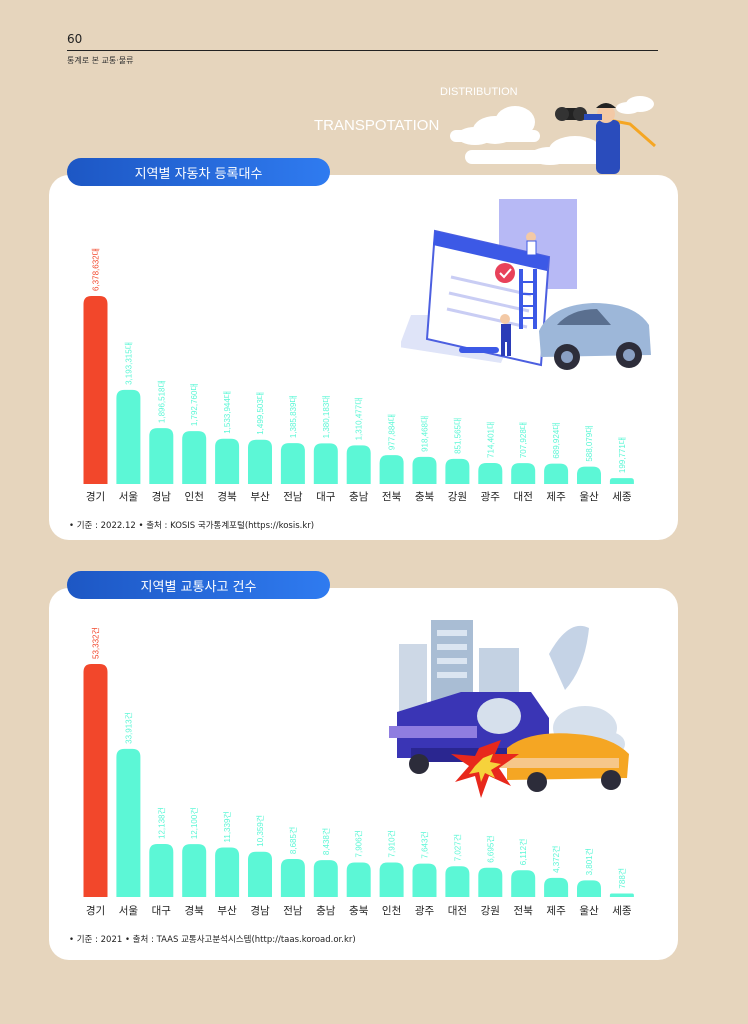  What do you see at coordinates (479, 92) in the screenshot?
I see `hero-text-distribution: DISTRIBUTION` at bounding box center [479, 92].